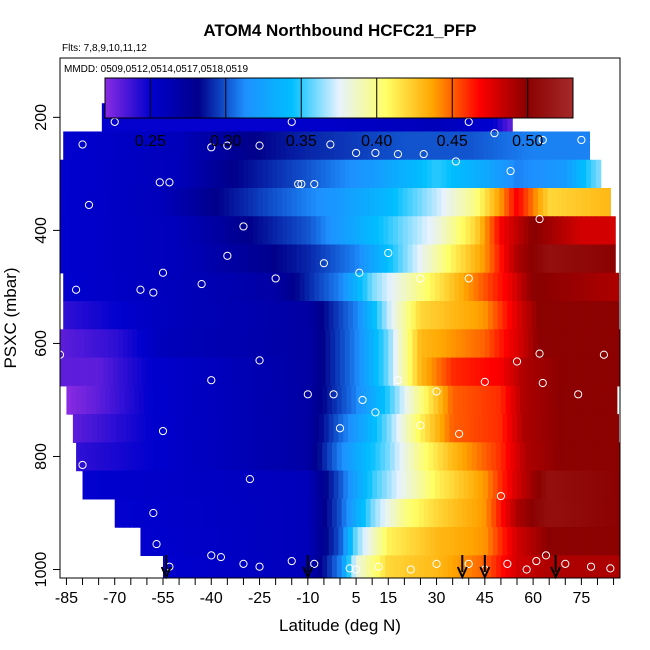 The width and height of the screenshot is (650, 650). What do you see at coordinates (66, 598) in the screenshot?
I see `x-tick-label: -85` at bounding box center [66, 598].